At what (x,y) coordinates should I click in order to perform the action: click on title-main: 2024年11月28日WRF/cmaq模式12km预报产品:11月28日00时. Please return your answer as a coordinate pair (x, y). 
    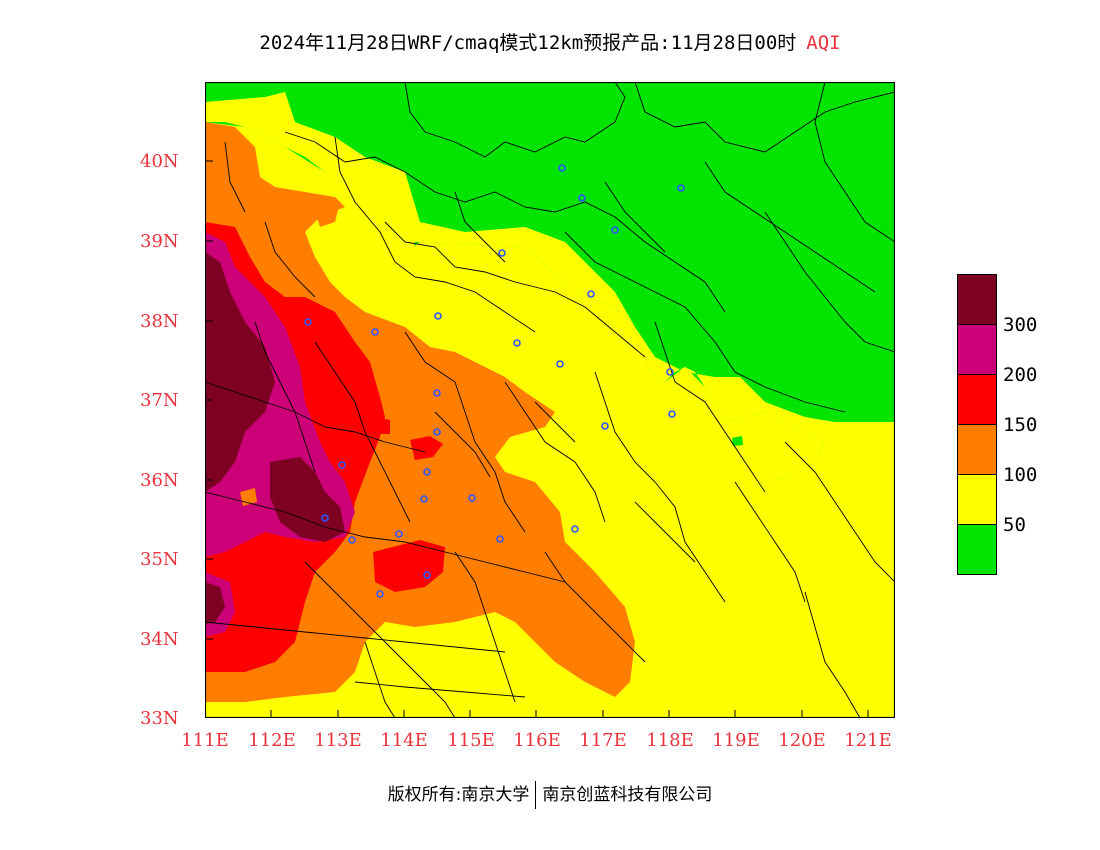
    Looking at the image, I should click on (528, 43).